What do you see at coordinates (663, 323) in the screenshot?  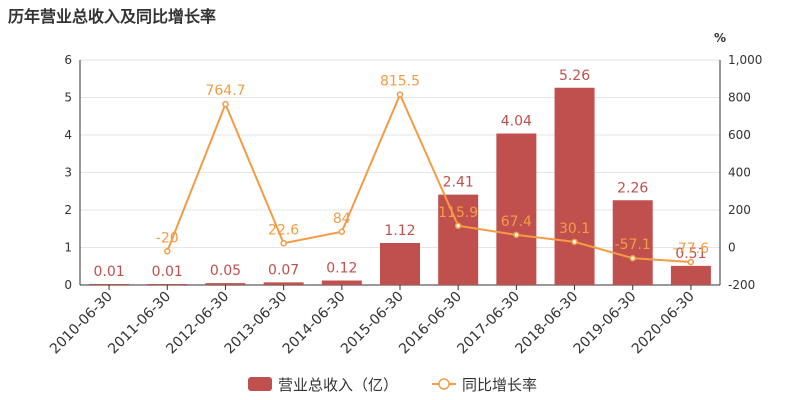 I see `x-tick-label: 2020-06-30` at bounding box center [663, 323].